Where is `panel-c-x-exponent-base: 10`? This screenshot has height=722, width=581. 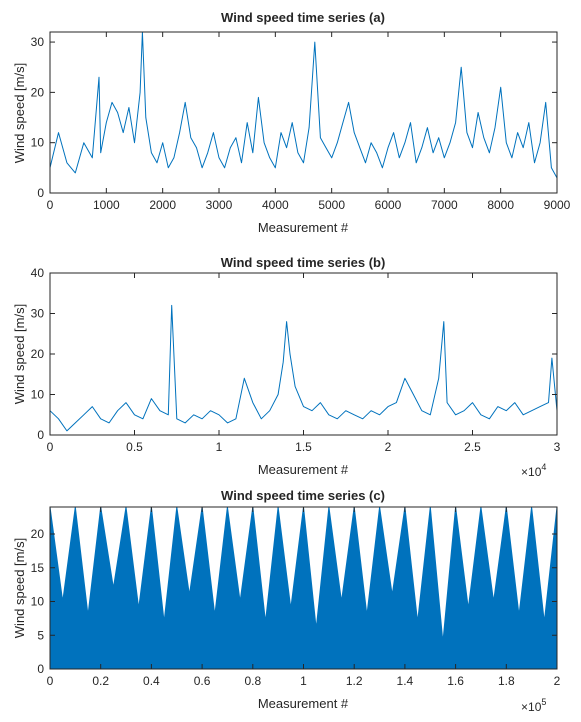 panel-c-x-exponent-base: 10 is located at coordinates (535, 707).